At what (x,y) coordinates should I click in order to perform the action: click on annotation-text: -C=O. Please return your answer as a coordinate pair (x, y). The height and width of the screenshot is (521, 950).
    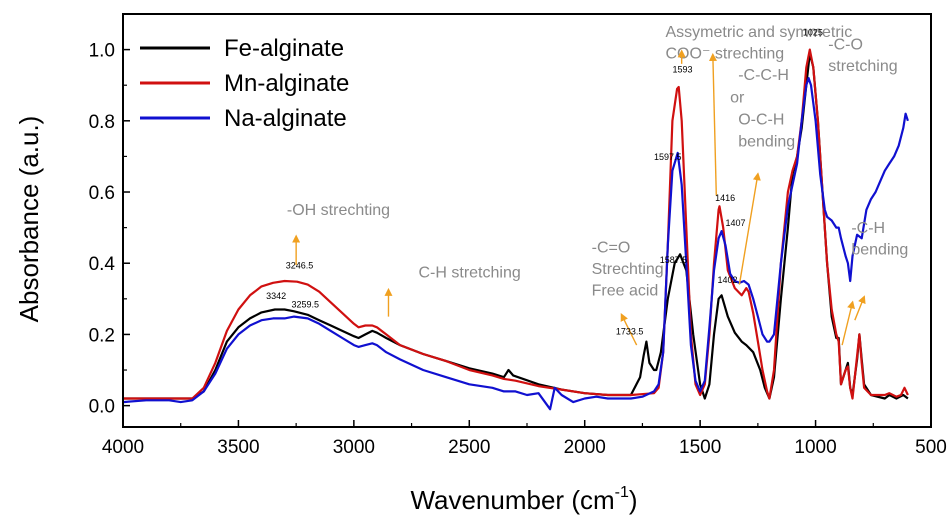
    Looking at the image, I should click on (611, 248).